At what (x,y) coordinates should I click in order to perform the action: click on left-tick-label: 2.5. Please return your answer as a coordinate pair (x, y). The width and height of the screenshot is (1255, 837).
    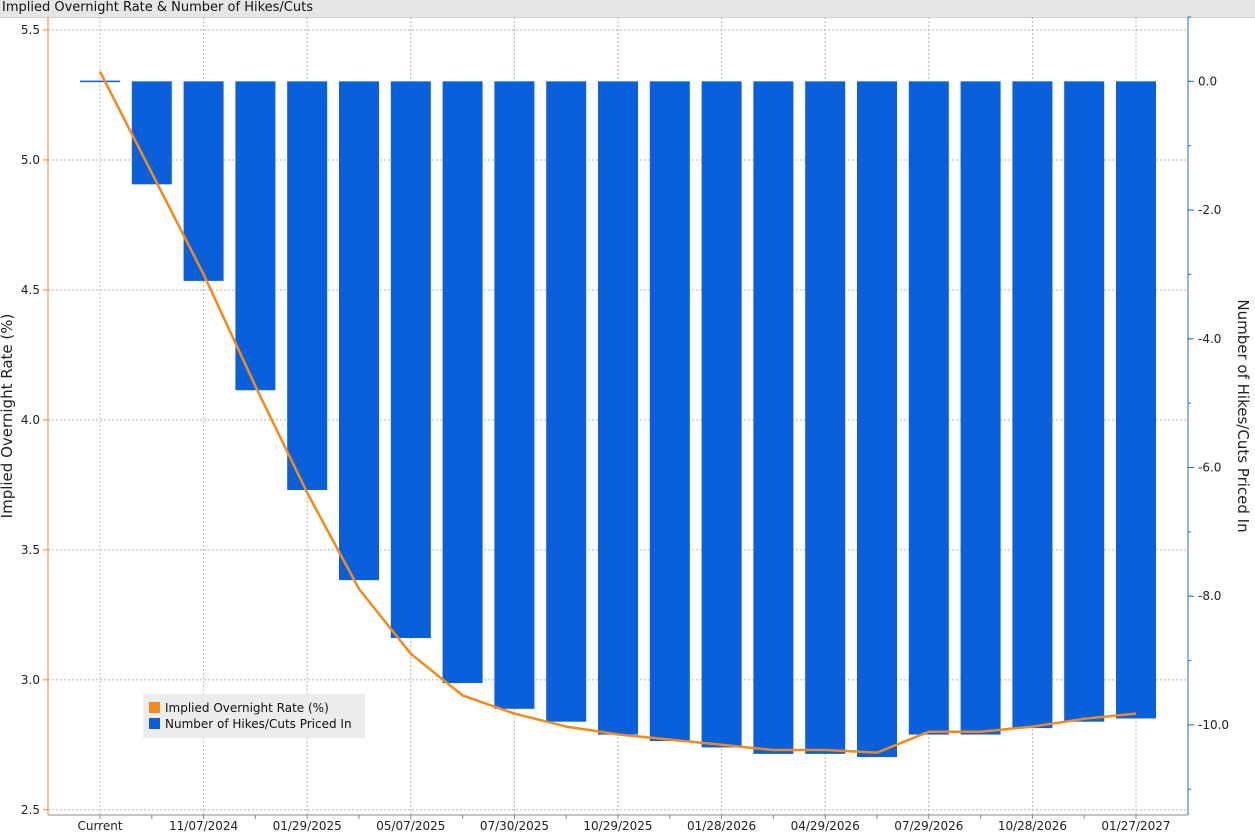
    Looking at the image, I should click on (30, 810).